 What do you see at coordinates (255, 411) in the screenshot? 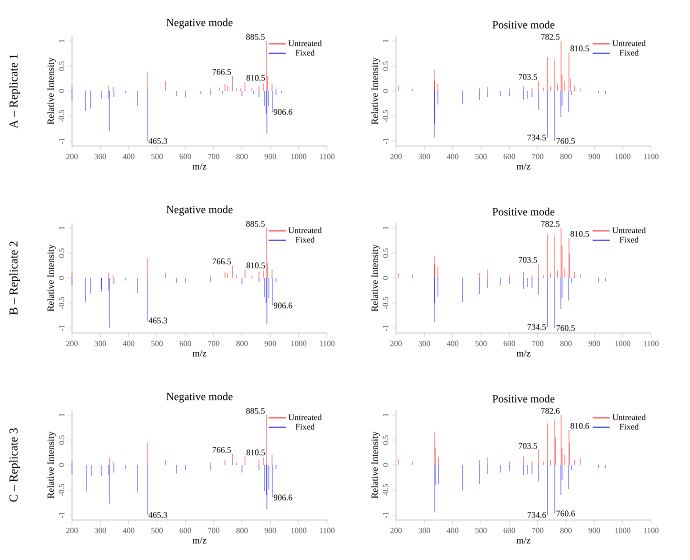
I see `annotation: 885.5` at bounding box center [255, 411].